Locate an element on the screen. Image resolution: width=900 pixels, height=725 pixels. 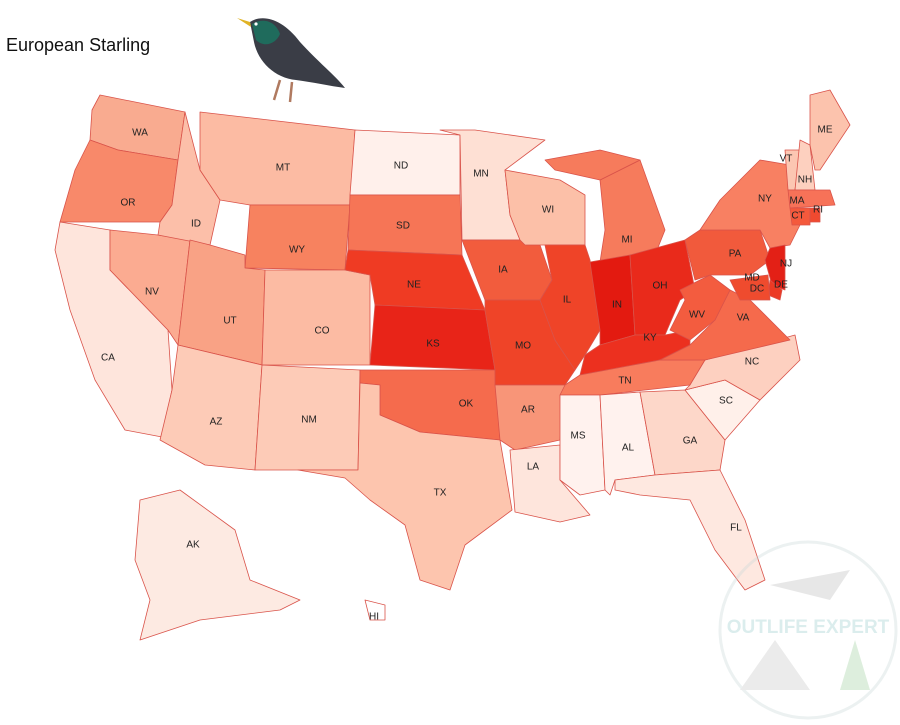
state-label: FL is located at coordinates (736, 528).